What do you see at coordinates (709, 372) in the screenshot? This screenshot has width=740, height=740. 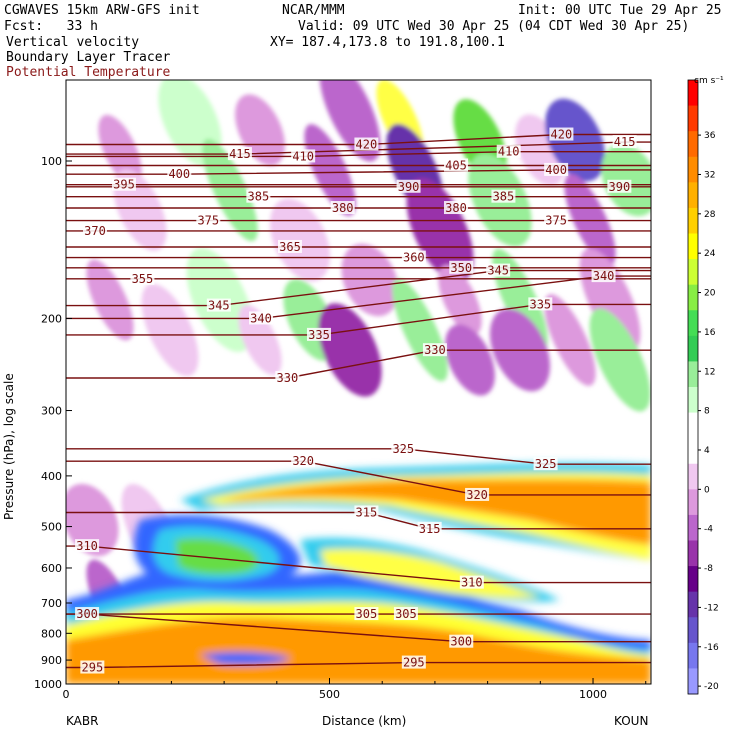 I see `colorbar-label: 12` at bounding box center [709, 372].